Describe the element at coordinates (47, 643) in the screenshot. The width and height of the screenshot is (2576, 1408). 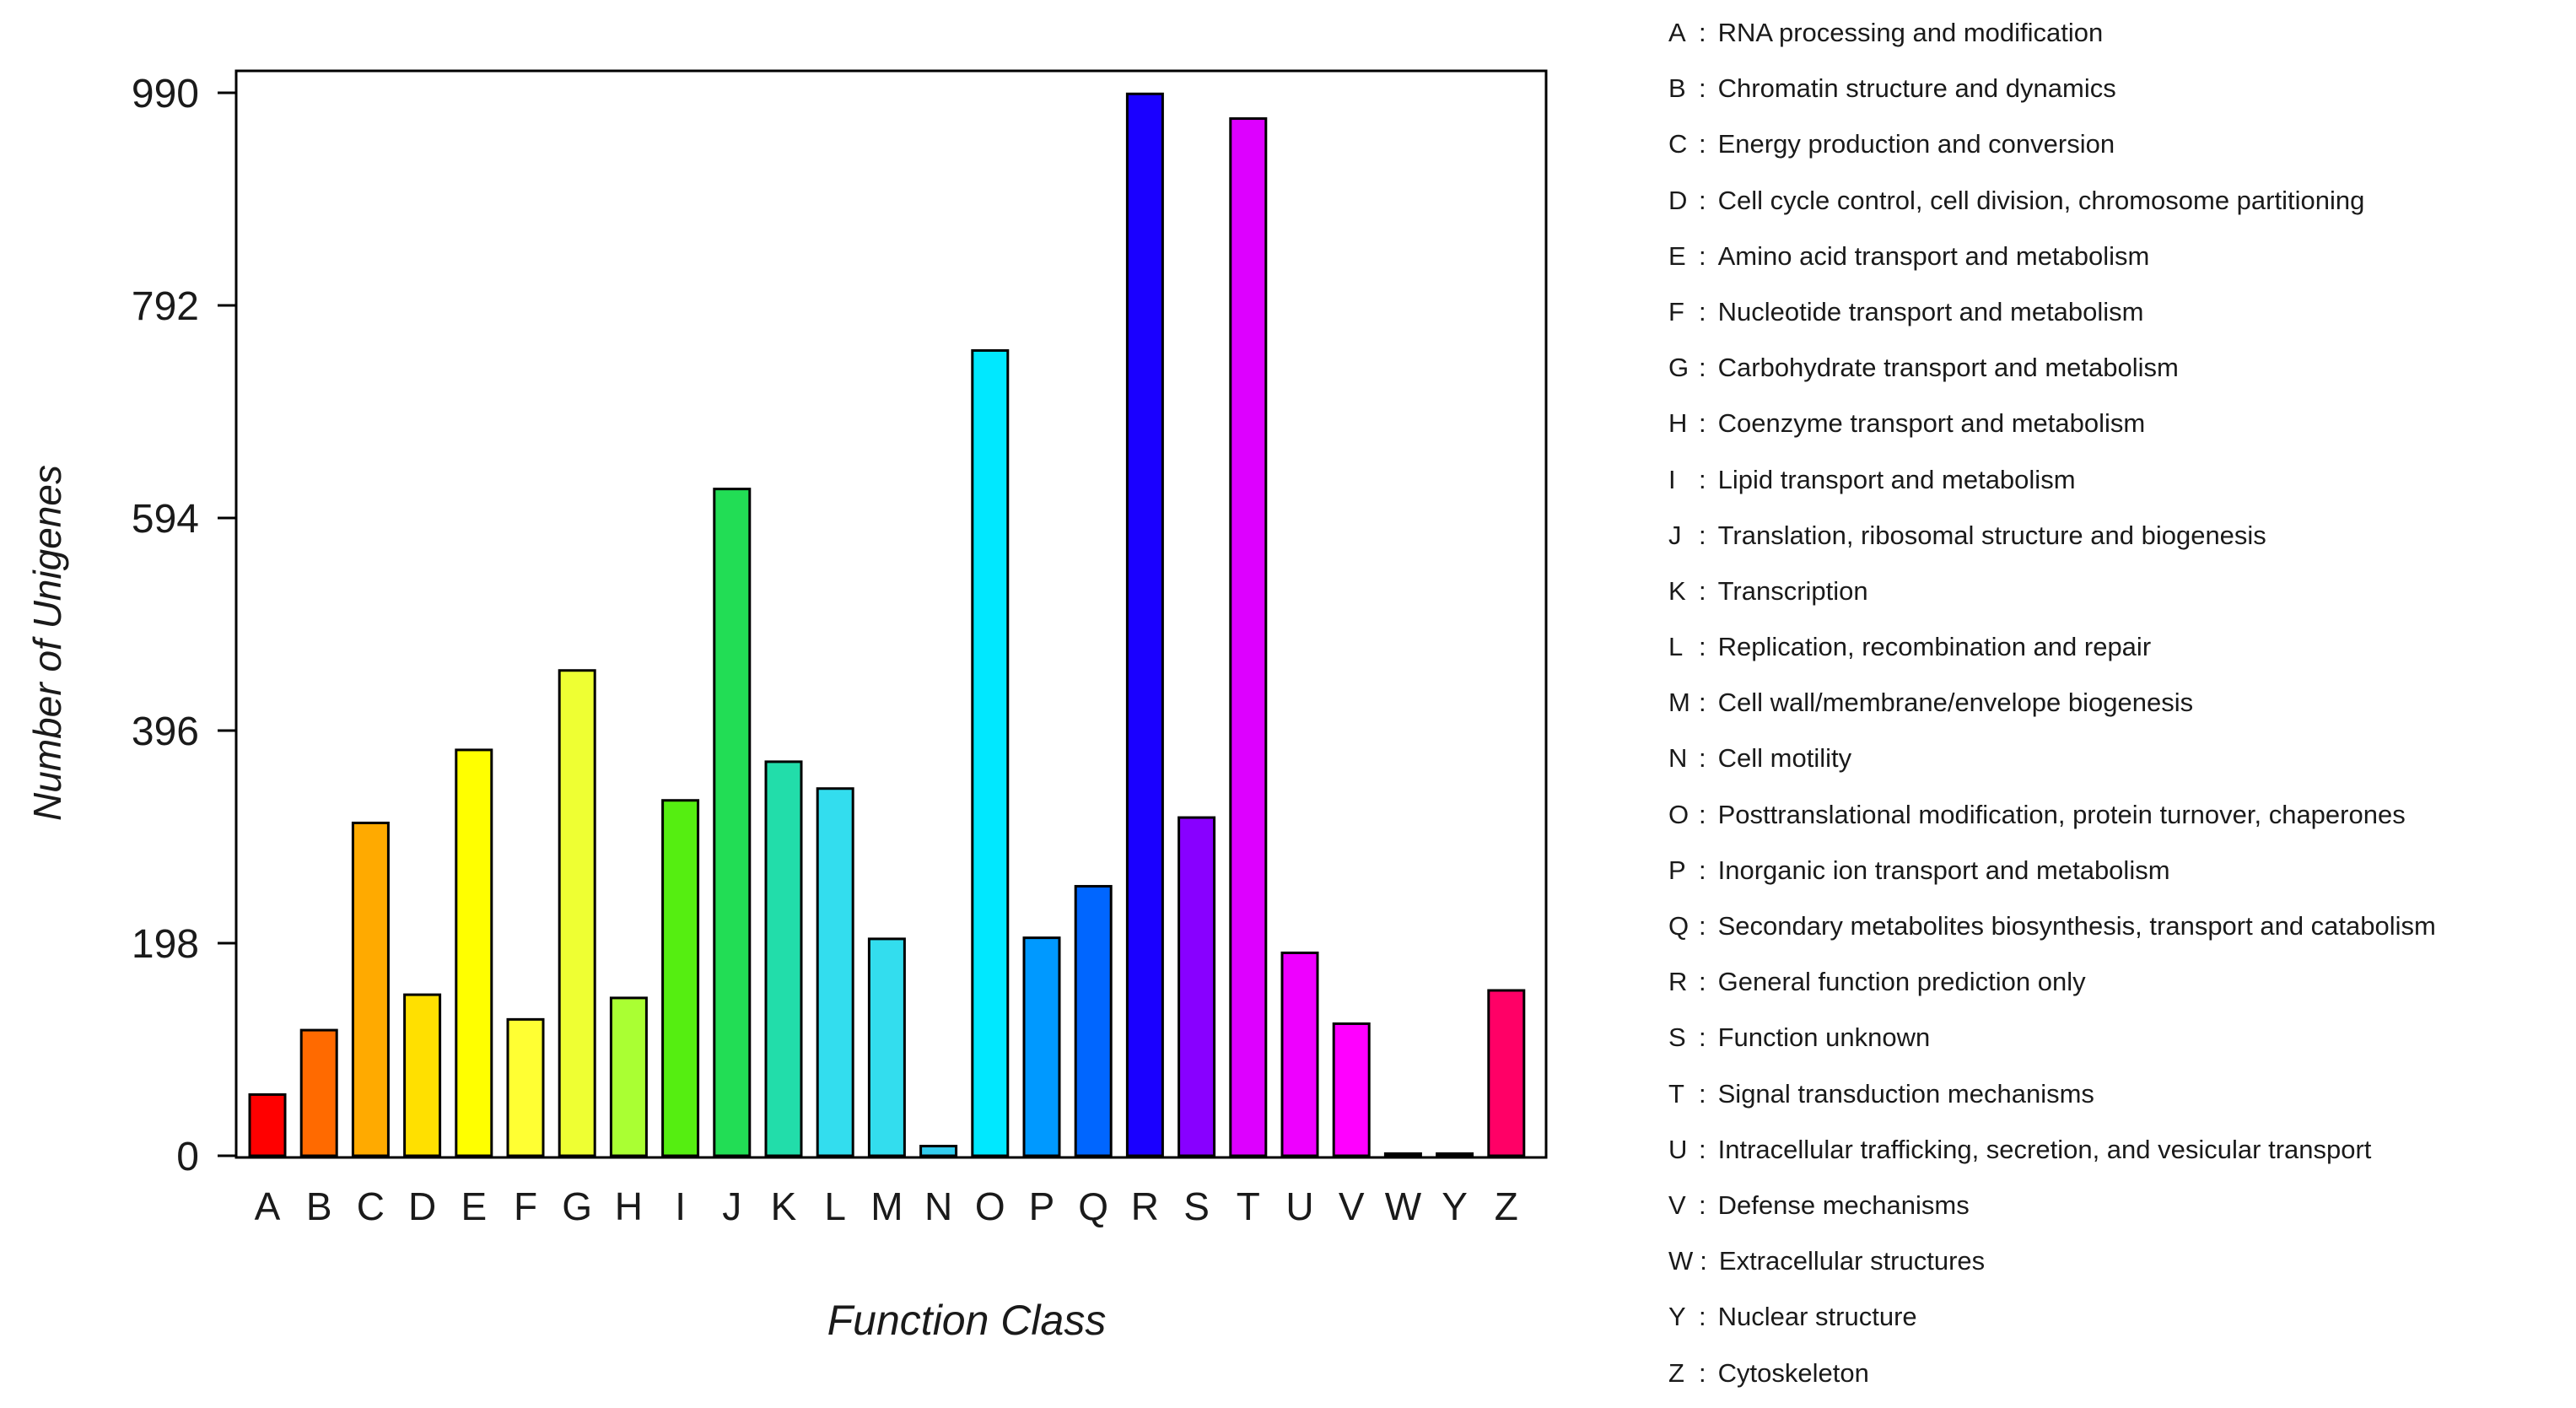
I see `y-axis-title: Number of Unigenes` at that location.